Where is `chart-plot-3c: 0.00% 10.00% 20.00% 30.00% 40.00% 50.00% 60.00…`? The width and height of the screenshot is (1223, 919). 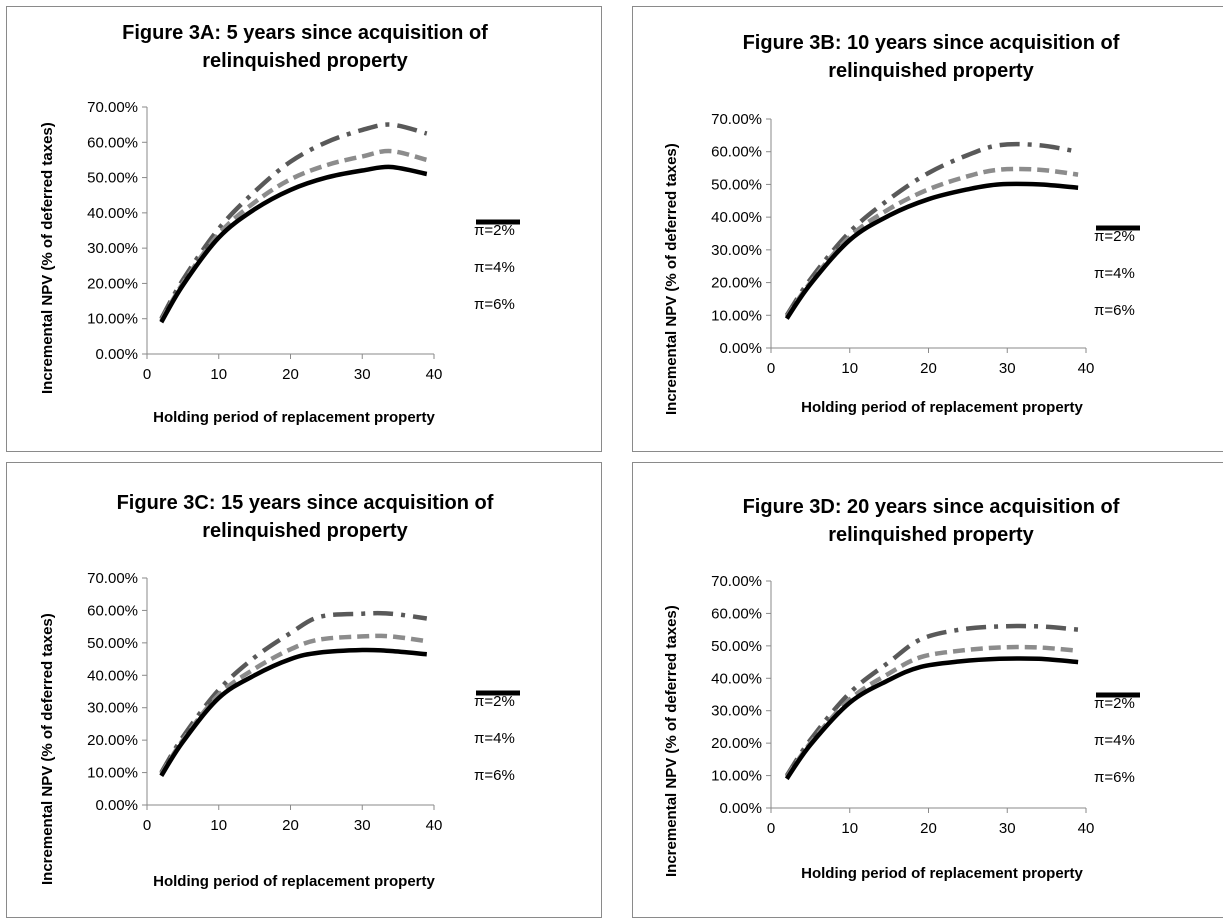
chart-plot-3c: 0.00% 10.00% 20.00% 30.00% 40.00% 50.00% 60.00… is located at coordinates (265, 702).